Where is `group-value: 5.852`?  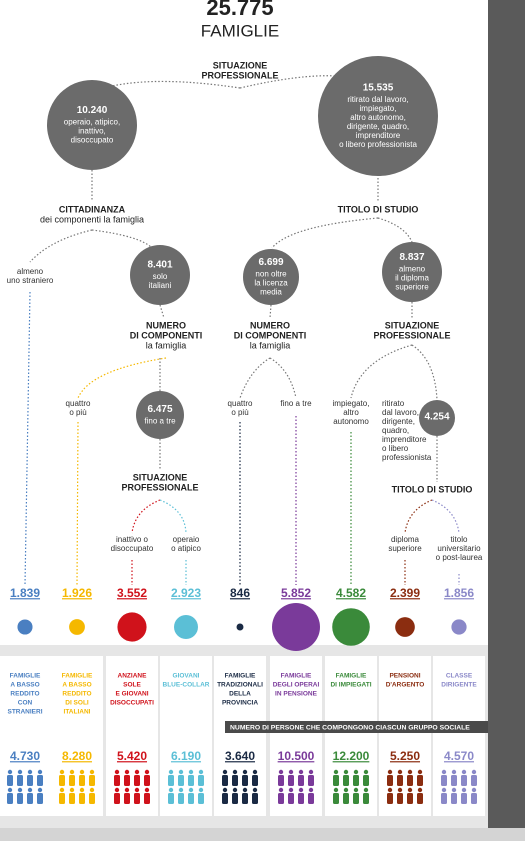 group-value: 5.852 is located at coordinates (296, 593).